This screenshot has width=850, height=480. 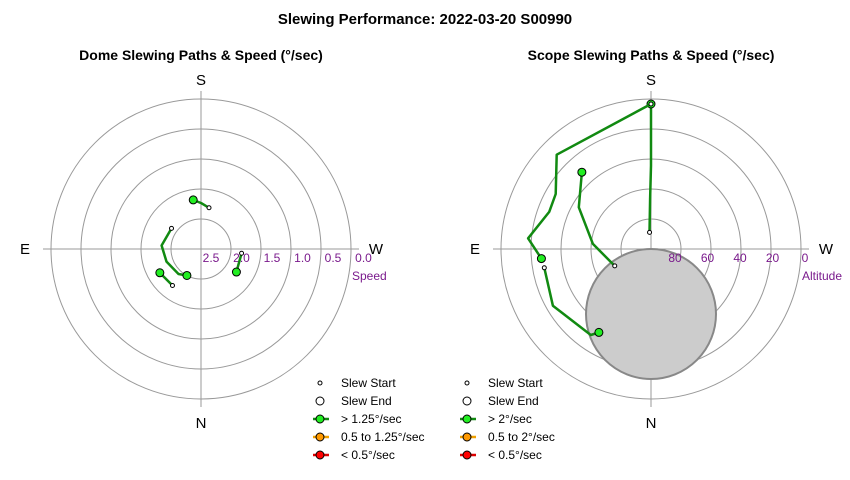 I want to click on radial-tick-label: 40, so click(x=740, y=258).